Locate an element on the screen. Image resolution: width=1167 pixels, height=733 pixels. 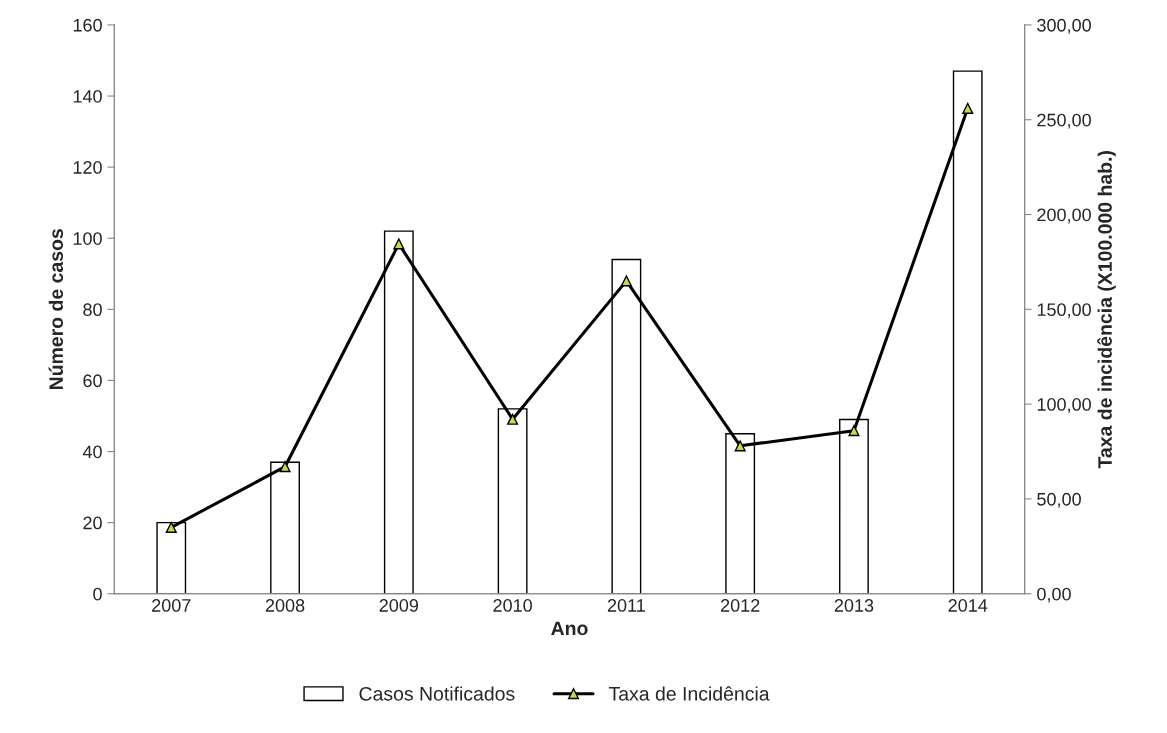
x-tick-label: 2010 is located at coordinates (512, 605).